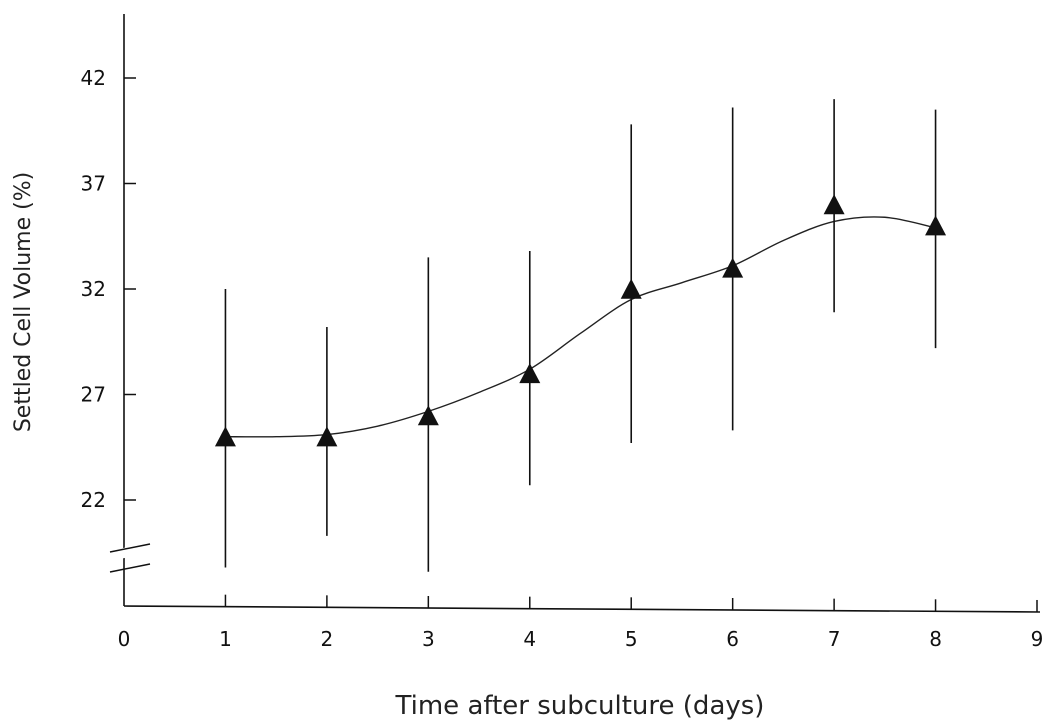  Describe the element at coordinates (23, 302) in the screenshot. I see `y-axis-label: Settled Cell Volume (%)` at that location.